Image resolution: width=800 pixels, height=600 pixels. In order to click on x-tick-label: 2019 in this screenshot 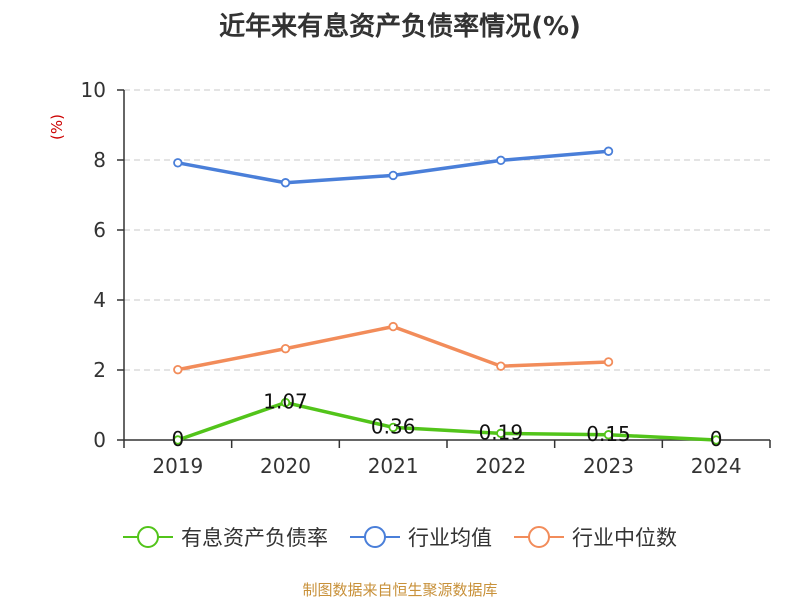, I will do `click(177, 466)`.